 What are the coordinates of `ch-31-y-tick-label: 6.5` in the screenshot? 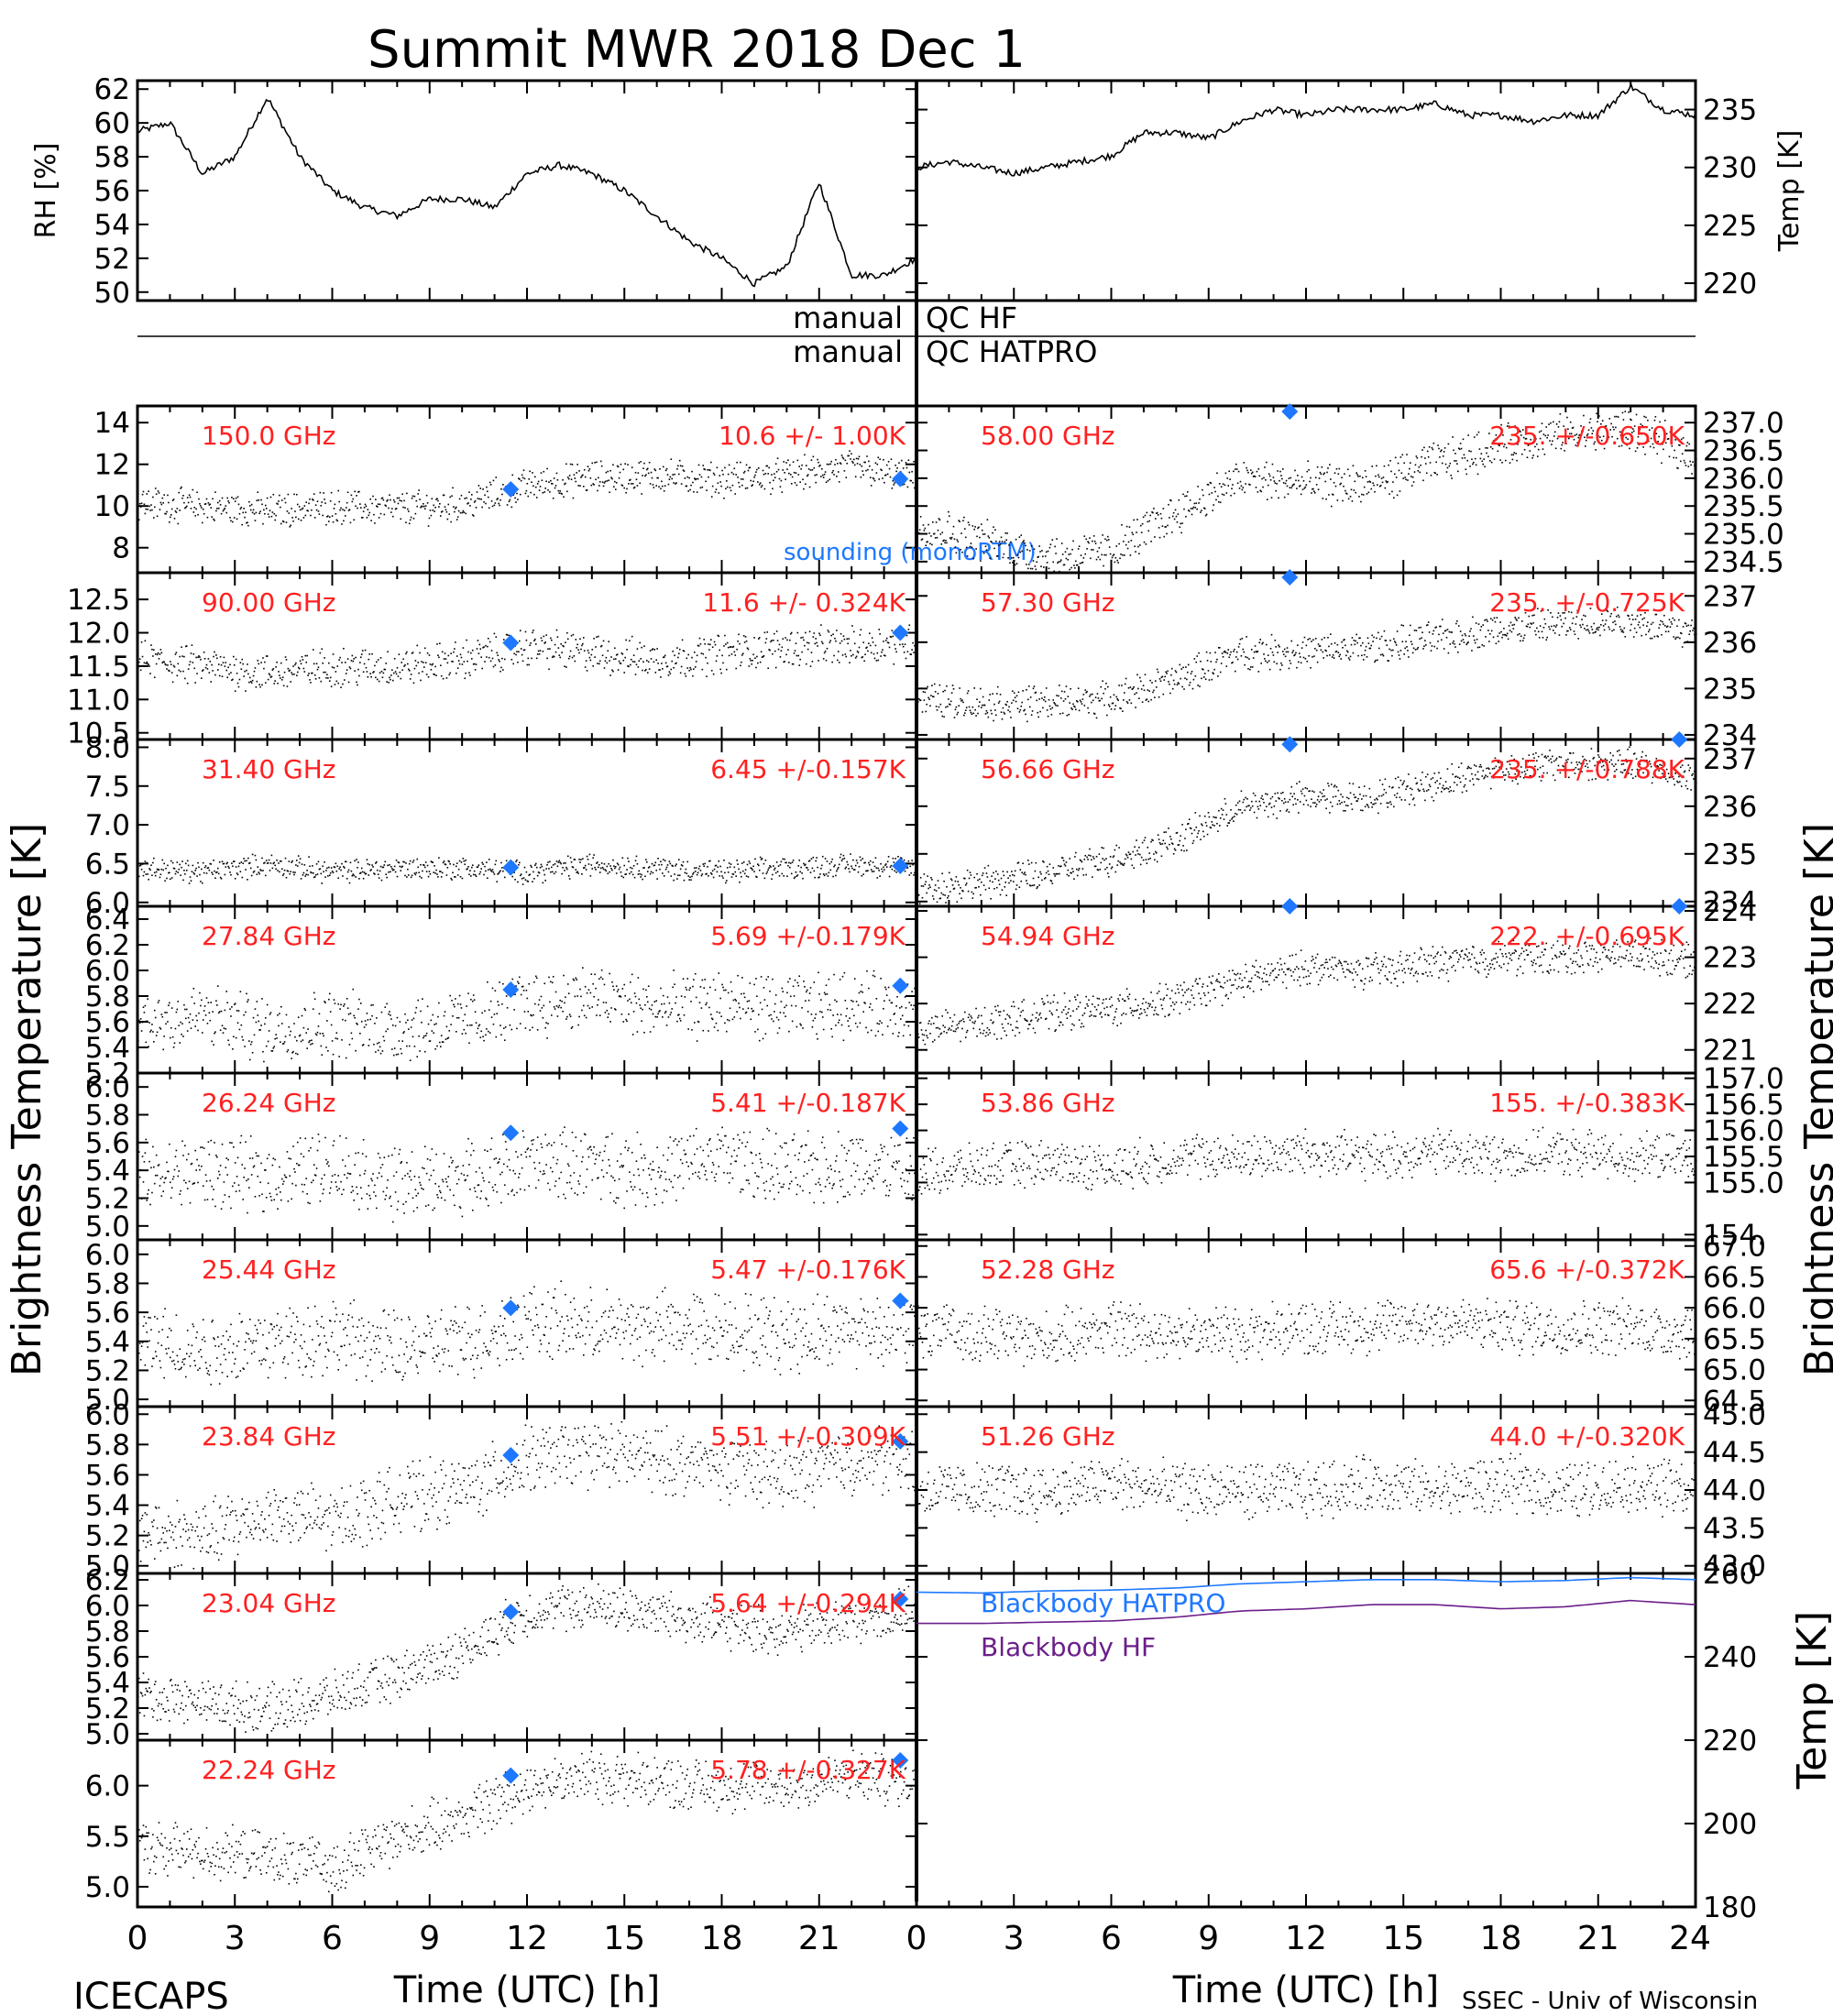 It's located at (107, 864).